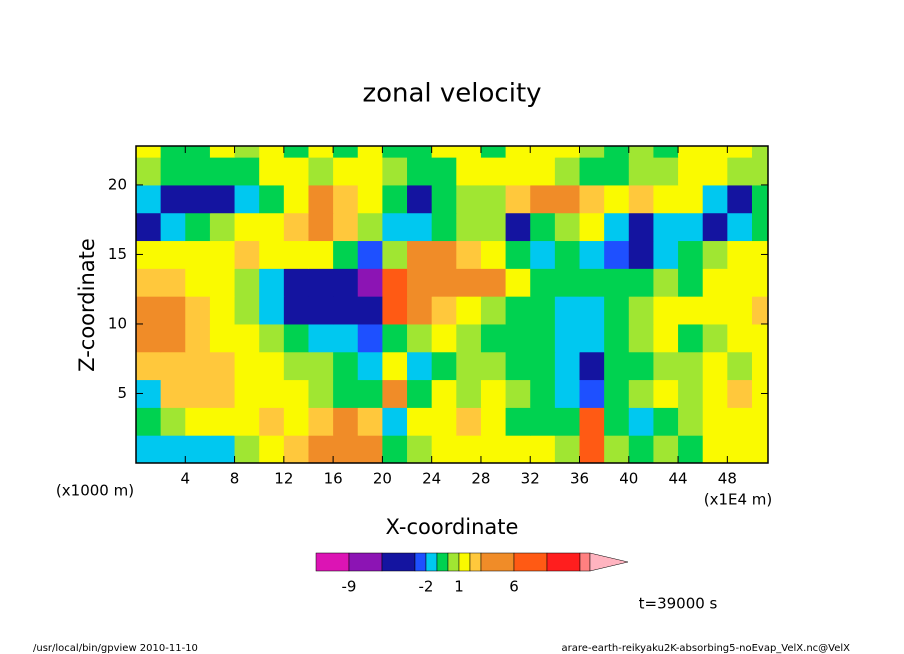 This screenshot has height=654, width=904. I want to click on x-tick-label: 12, so click(283, 479).